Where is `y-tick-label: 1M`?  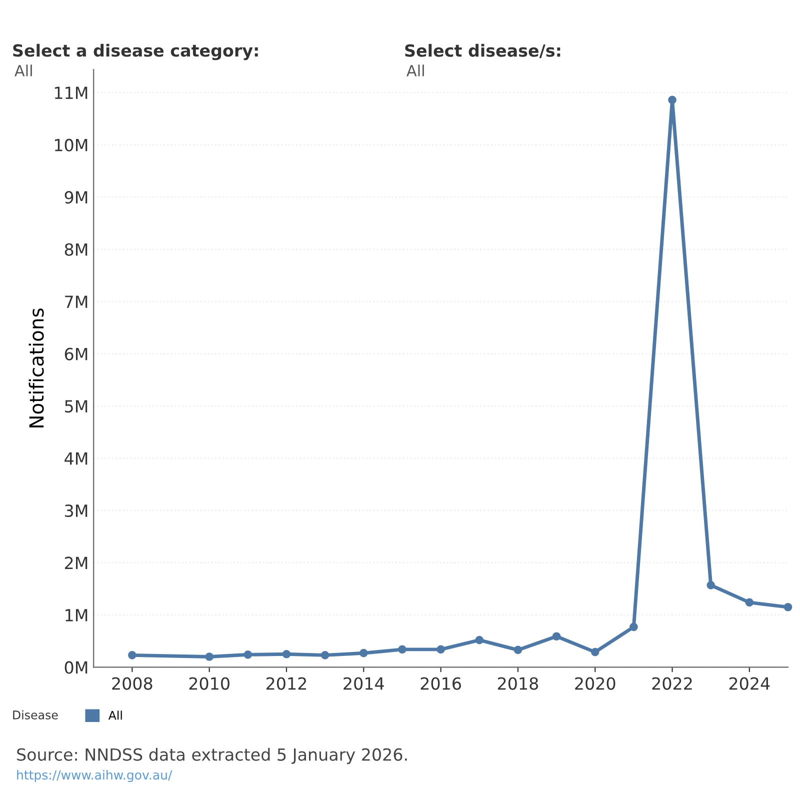 y-tick-label: 1M is located at coordinates (77, 615).